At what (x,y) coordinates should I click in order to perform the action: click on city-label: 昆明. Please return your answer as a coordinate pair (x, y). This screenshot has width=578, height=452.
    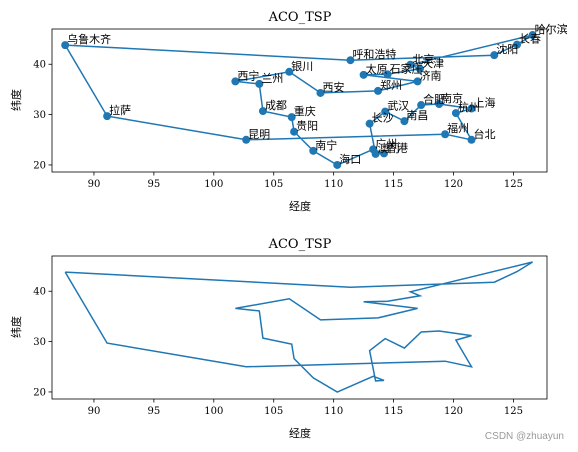
    Looking at the image, I should click on (259, 134).